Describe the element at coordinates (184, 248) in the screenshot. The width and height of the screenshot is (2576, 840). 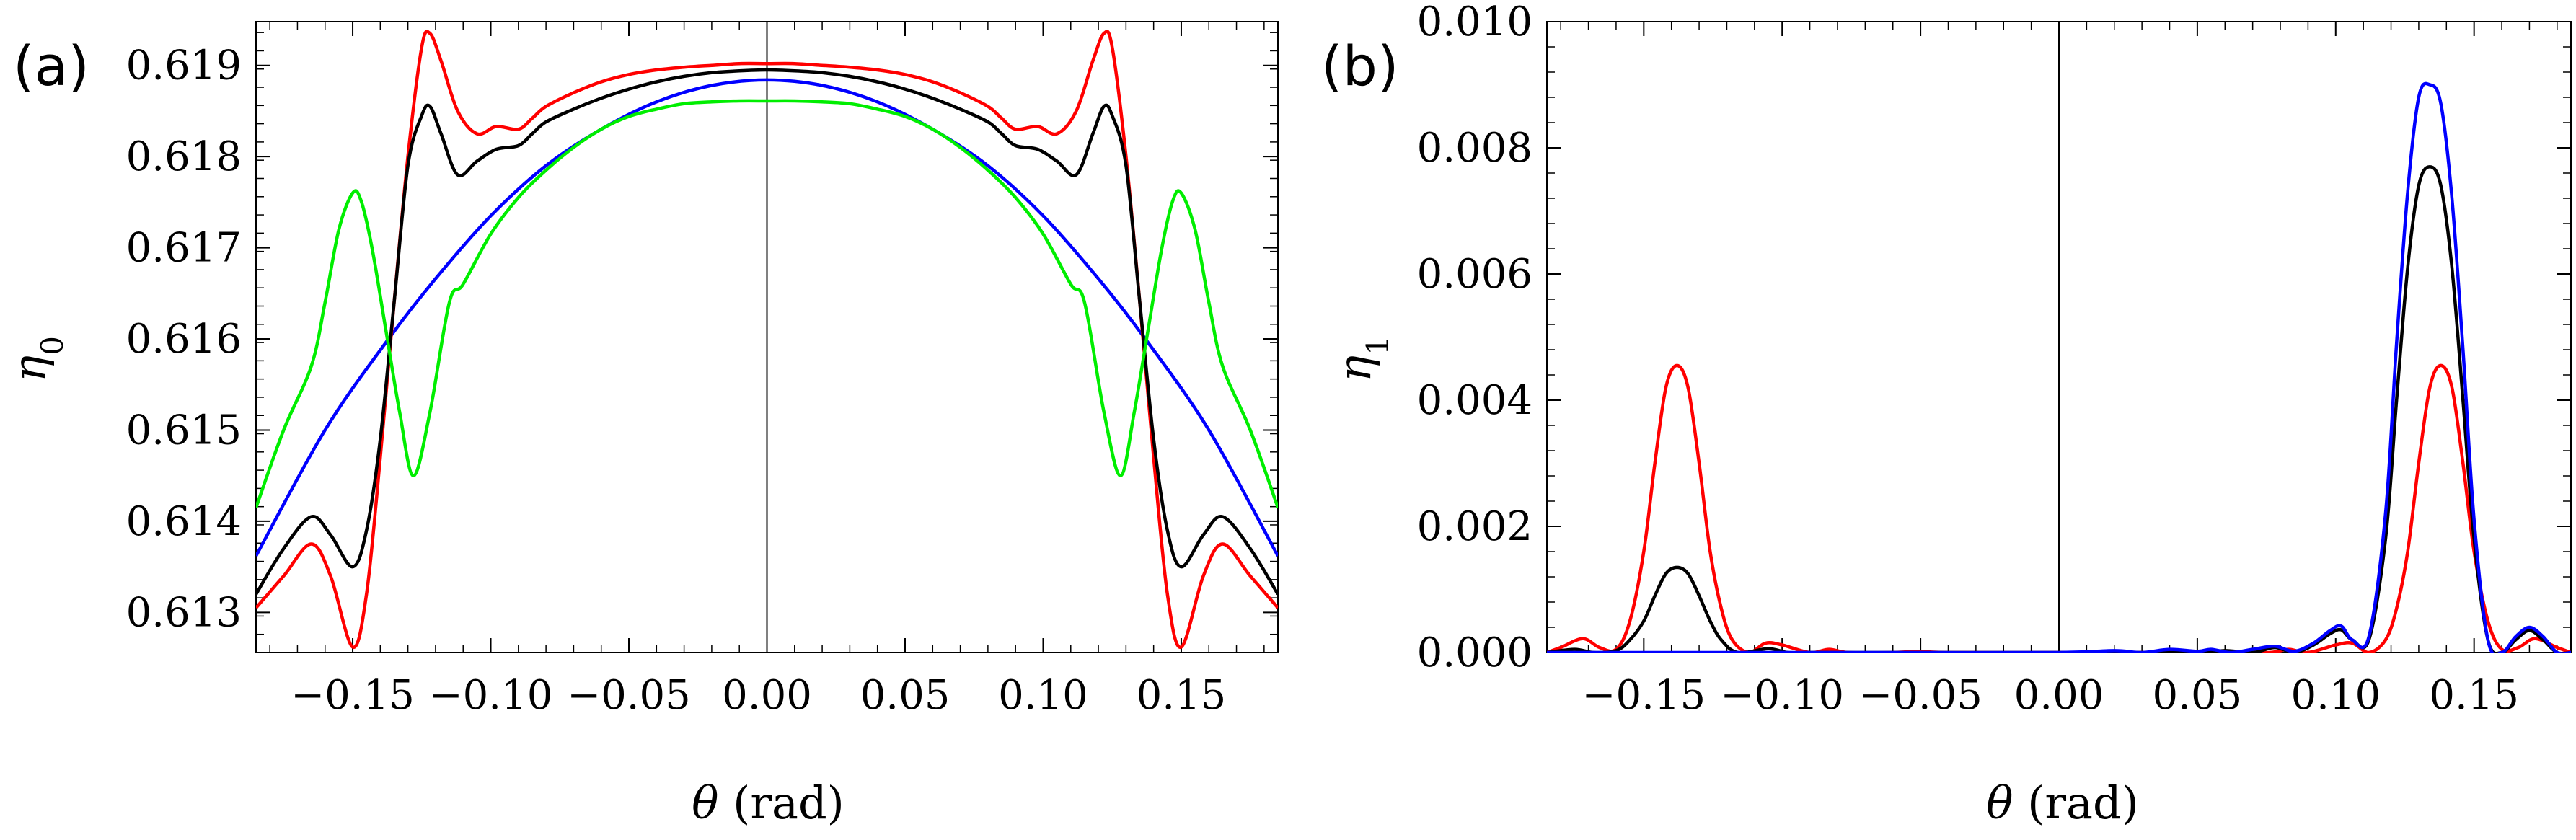
I see `y-tick-label-a: 0.617` at that location.